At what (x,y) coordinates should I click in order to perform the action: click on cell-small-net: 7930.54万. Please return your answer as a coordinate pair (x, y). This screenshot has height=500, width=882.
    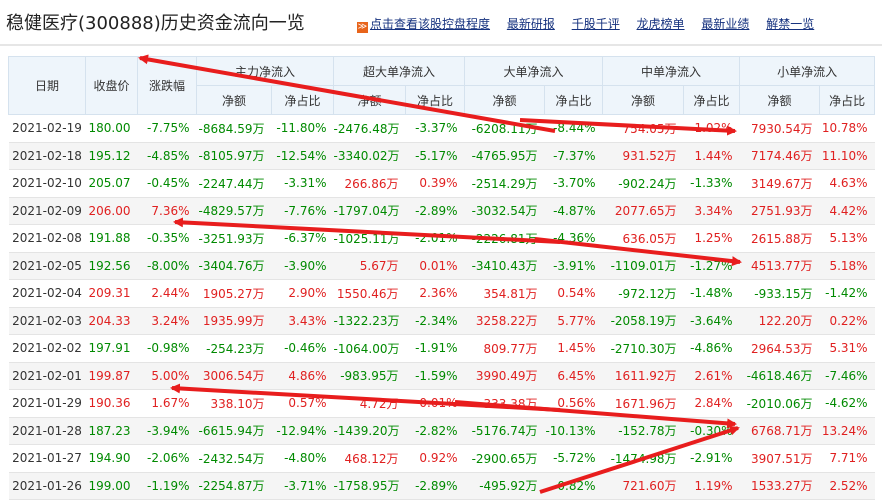
    Looking at the image, I should click on (779, 128).